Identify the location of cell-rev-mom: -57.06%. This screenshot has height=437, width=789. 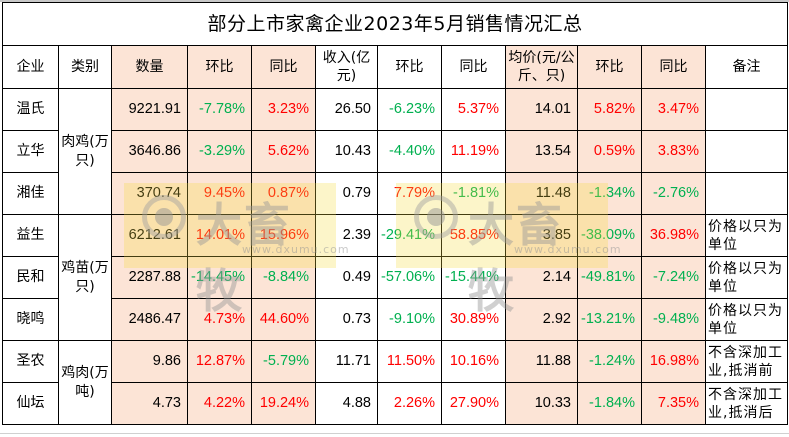
(409, 277).